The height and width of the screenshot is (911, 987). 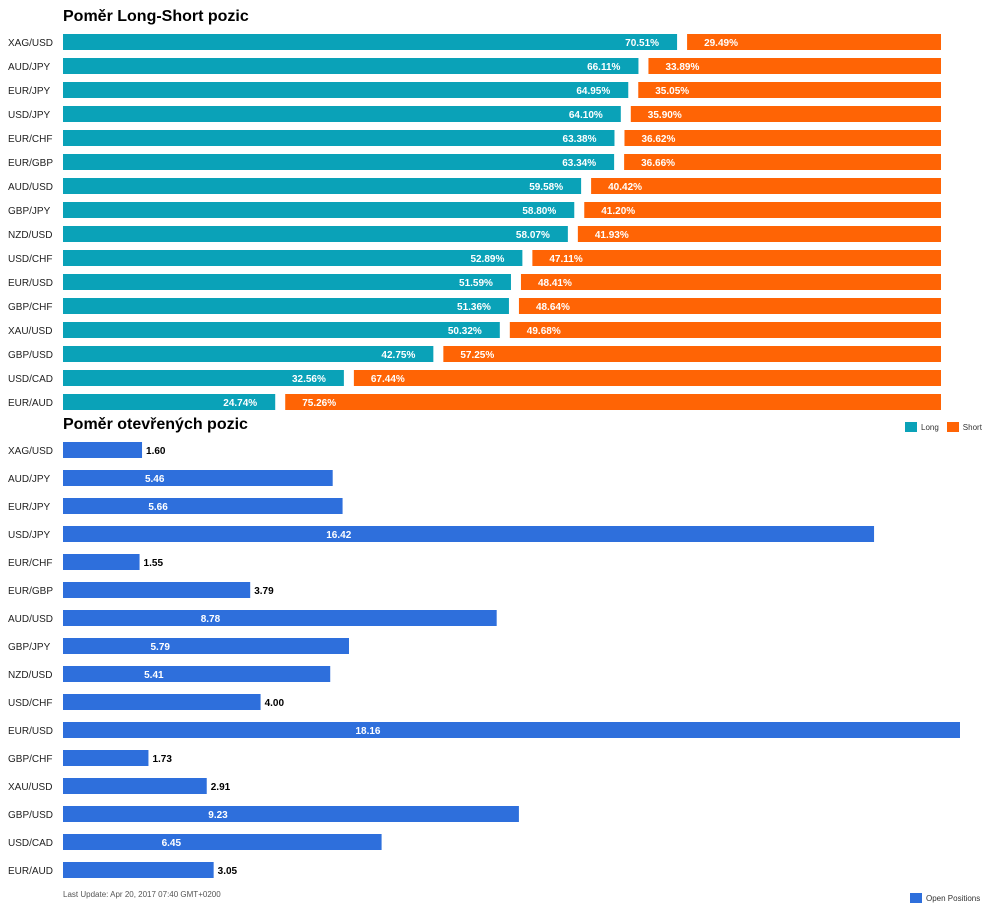 I want to click on open-positions-value-label: 5.41, so click(x=154, y=675).